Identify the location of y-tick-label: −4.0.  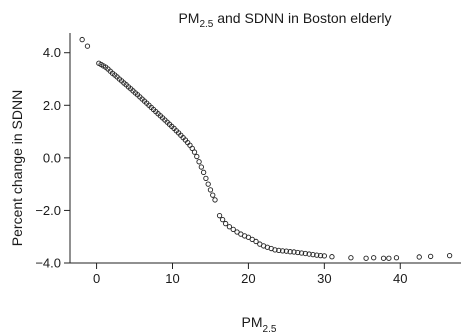
(48, 263).